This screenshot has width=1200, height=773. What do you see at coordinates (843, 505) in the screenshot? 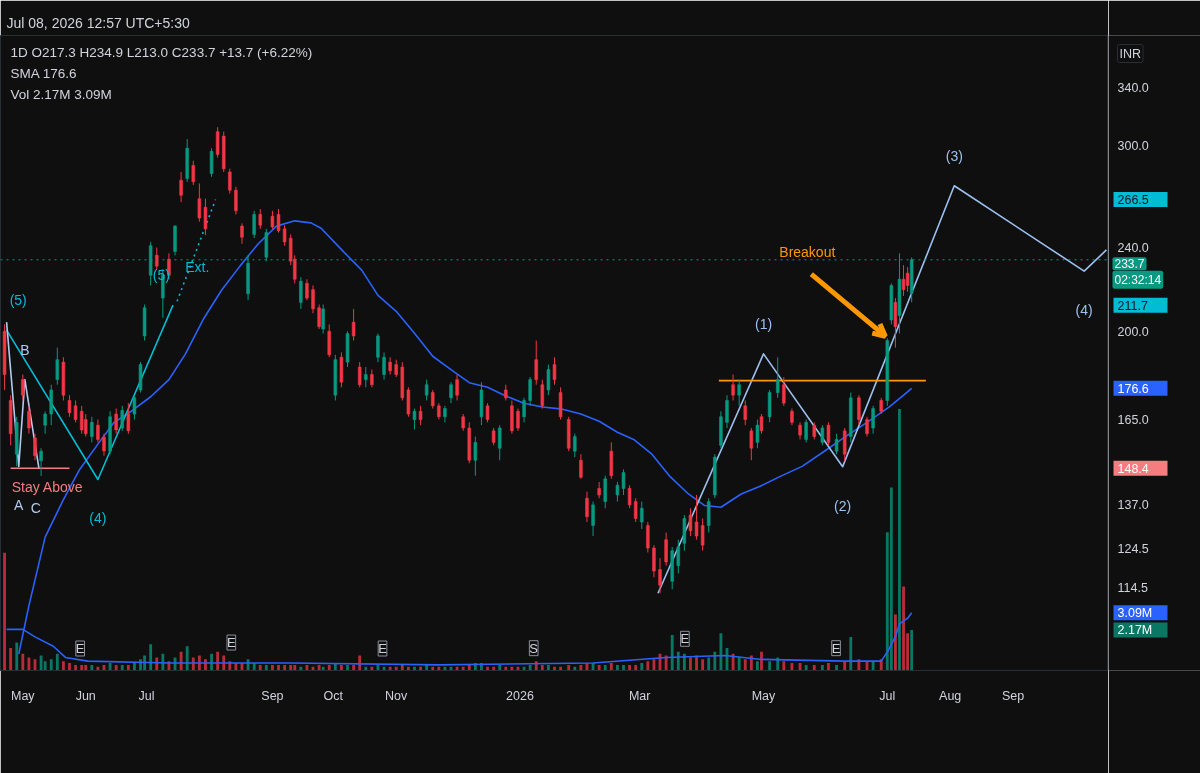
I see `annotation: (2)` at bounding box center [843, 505].